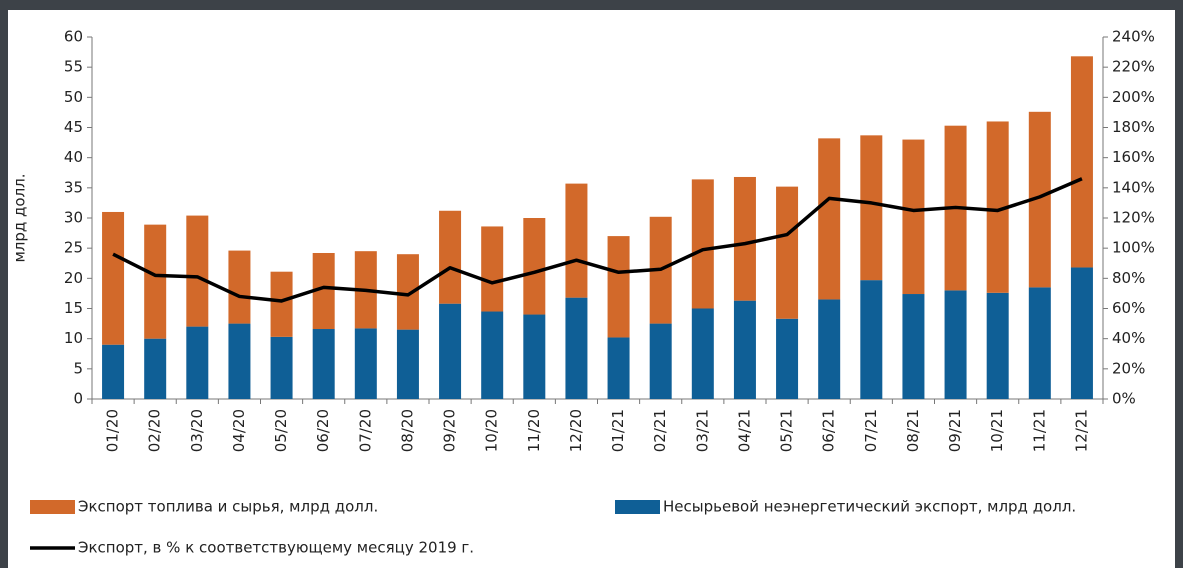  Describe the element at coordinates (365, 430) in the screenshot. I see `x-tick-label: 07/20` at that location.